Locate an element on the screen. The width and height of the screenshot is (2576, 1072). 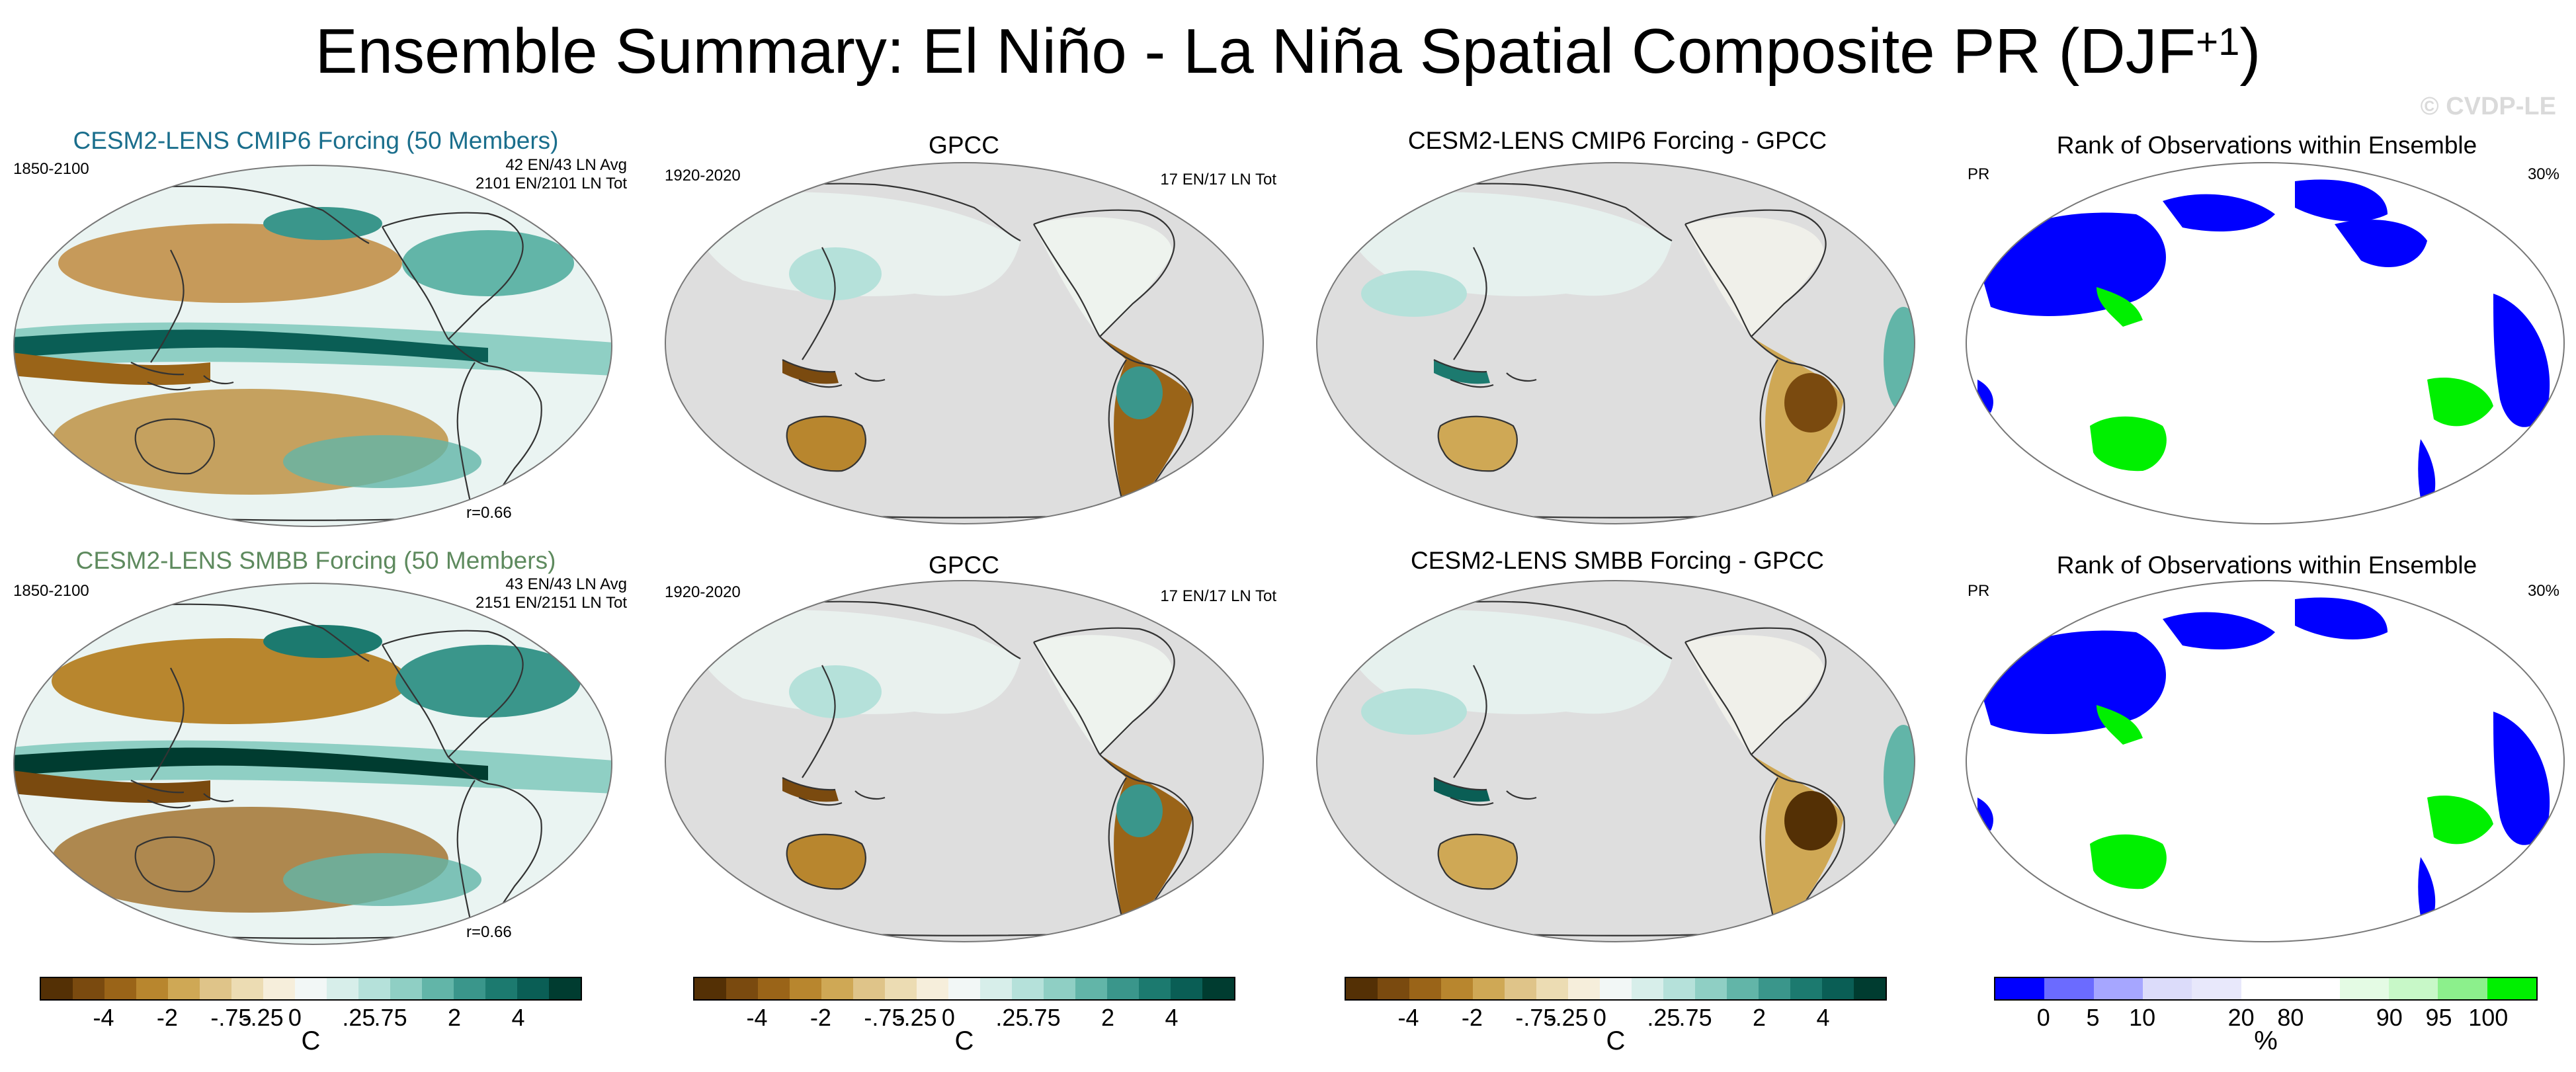
colorbar-tick-label: 20 is located at coordinates (2241, 1017).